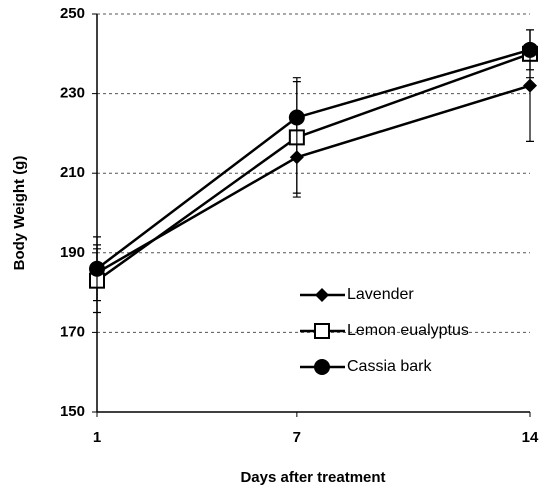  Describe the element at coordinates (72, 93) in the screenshot. I see `y-tick-label: 230` at that location.